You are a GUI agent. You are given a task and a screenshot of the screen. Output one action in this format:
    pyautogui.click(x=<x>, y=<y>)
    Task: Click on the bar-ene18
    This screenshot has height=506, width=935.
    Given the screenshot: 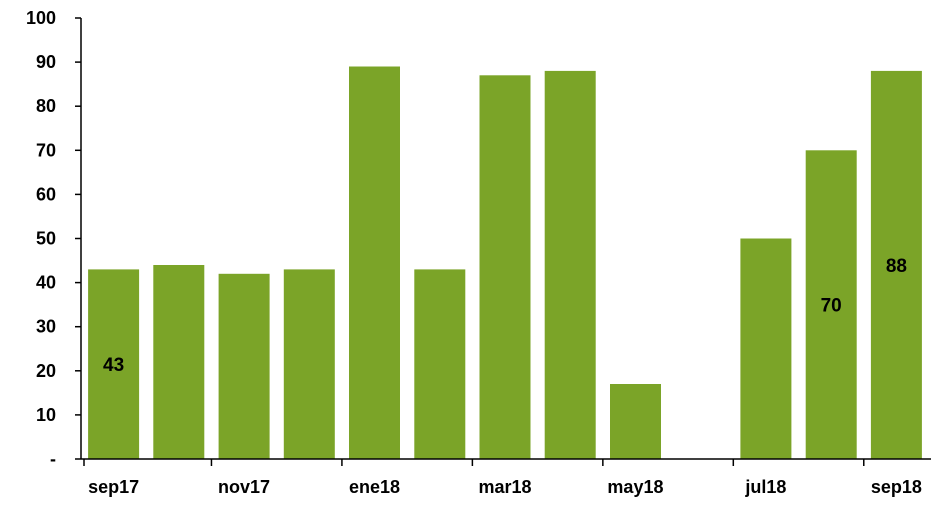 What is the action you would take?
    pyautogui.click(x=374, y=262)
    